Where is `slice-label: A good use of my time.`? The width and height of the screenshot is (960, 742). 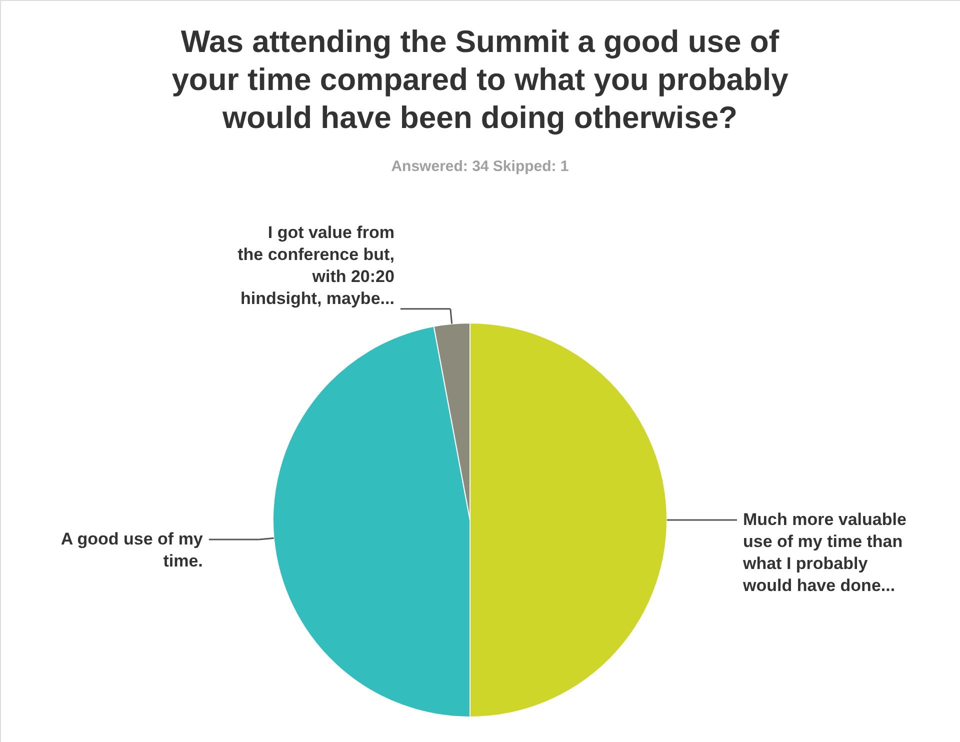 slice-label: A good use of my time. is located at coordinates (132, 550).